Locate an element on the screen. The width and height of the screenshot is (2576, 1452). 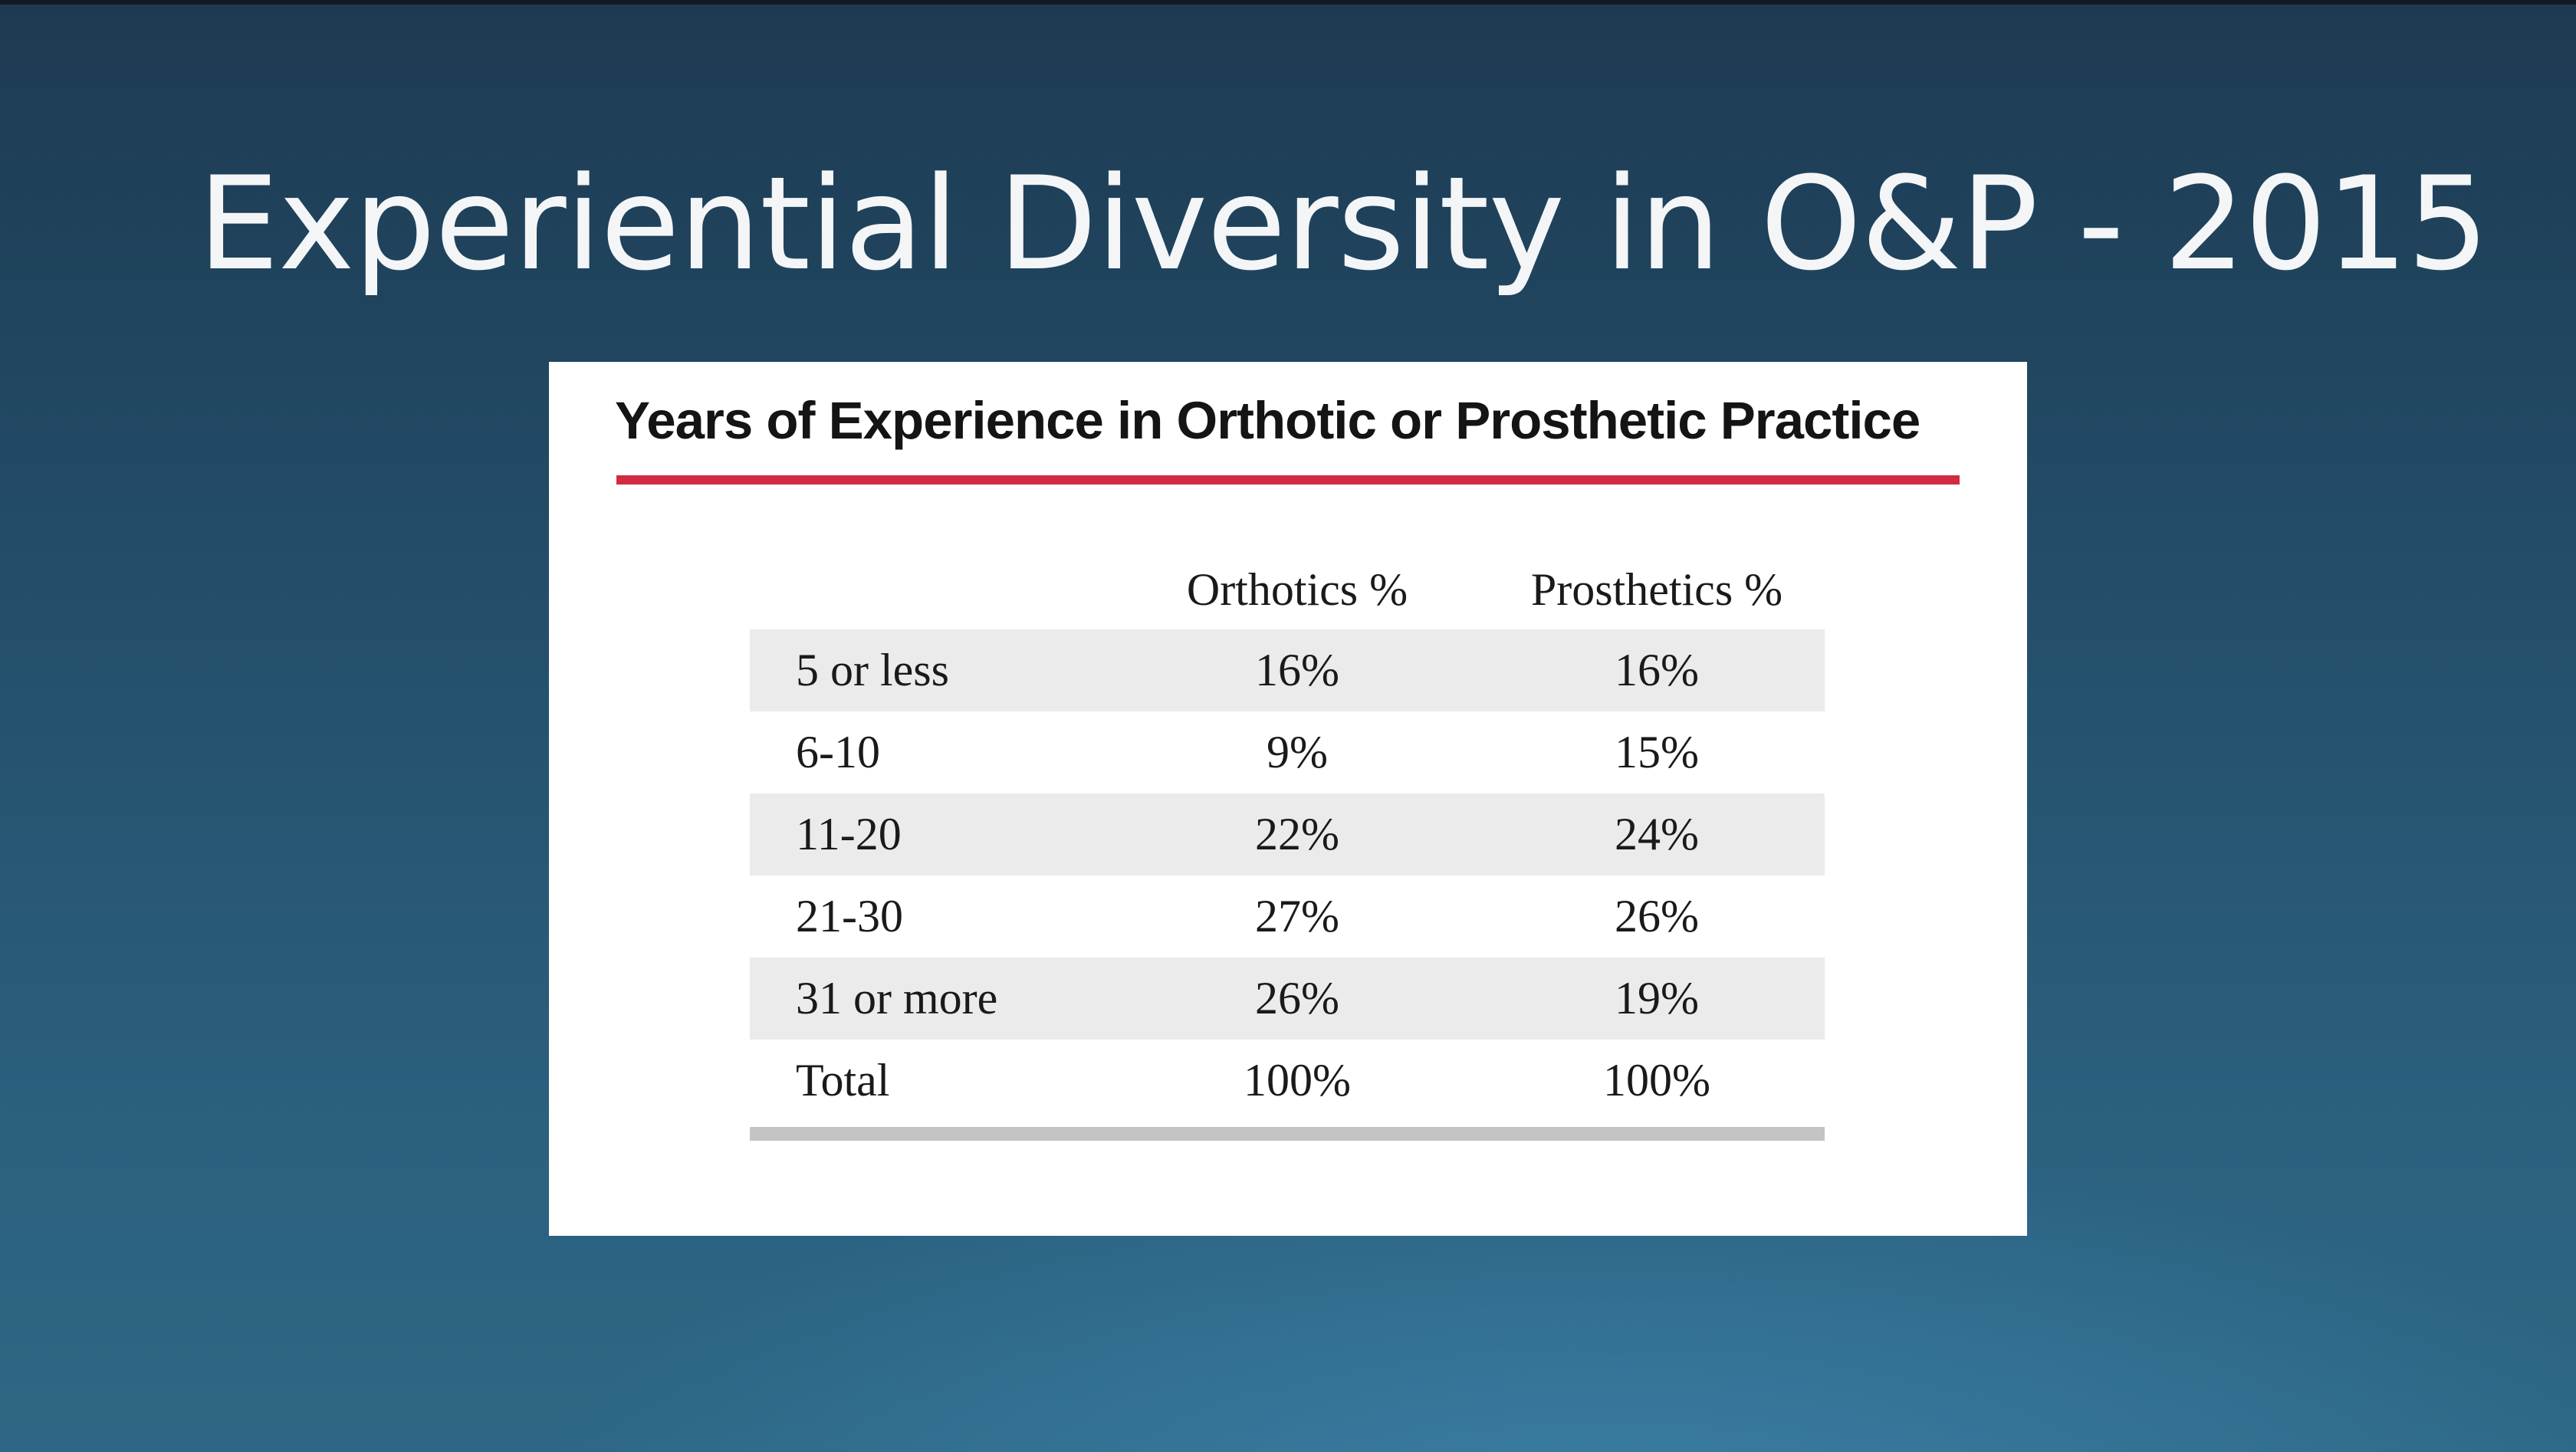
prosthetics-value: 100% is located at coordinates (1657, 1080).